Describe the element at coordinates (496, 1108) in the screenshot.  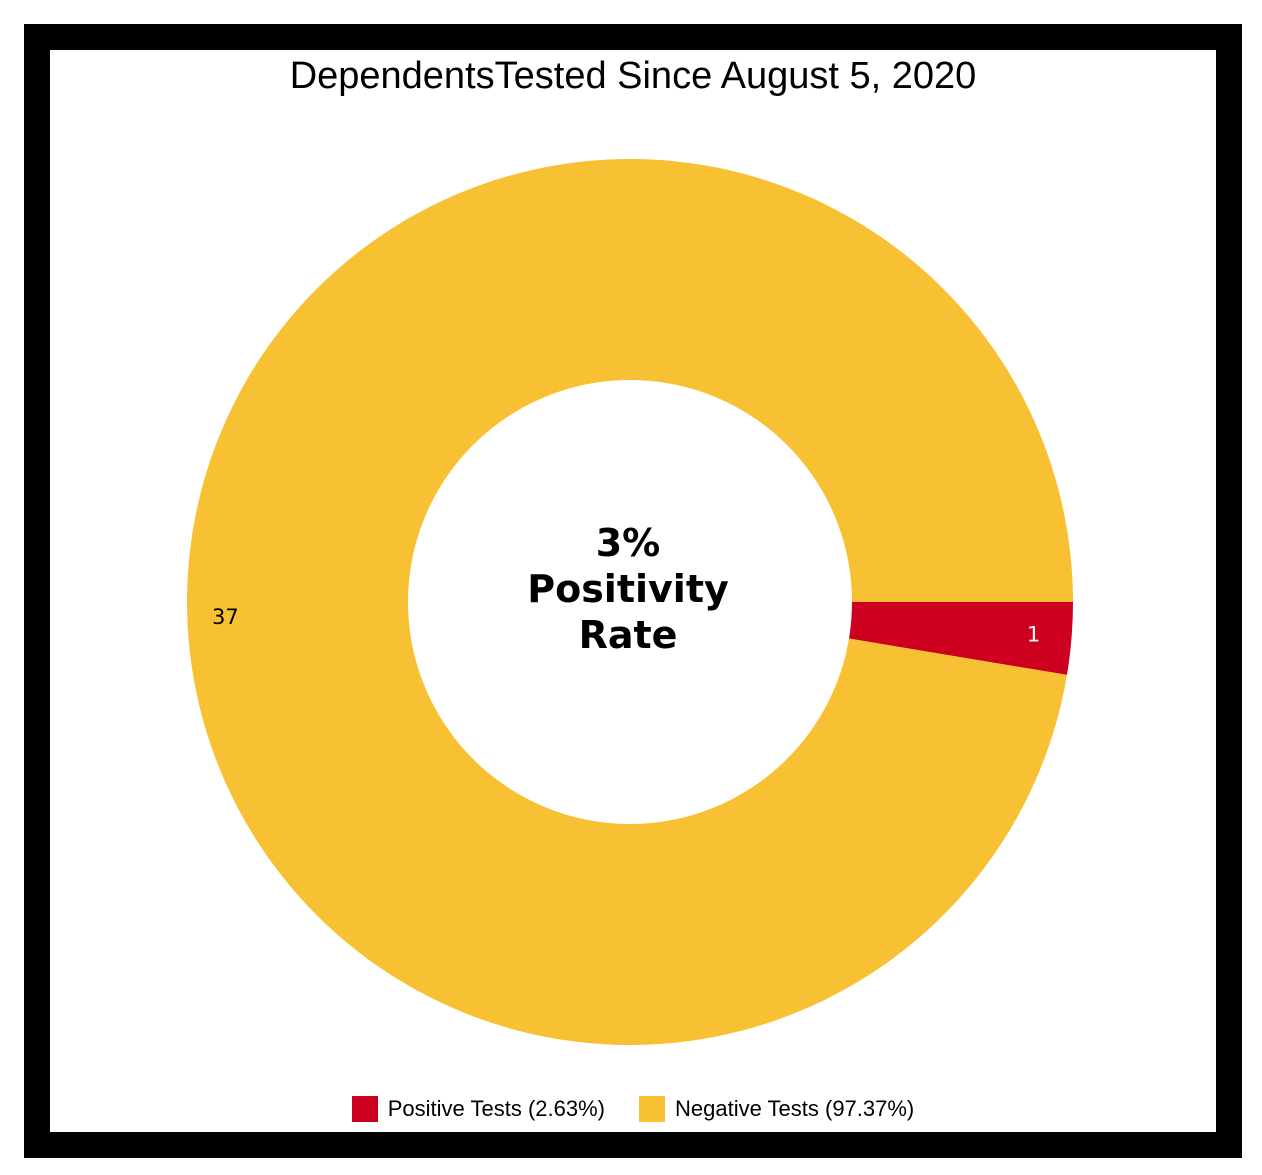
I see `legend-label-positive: Positive Tests (2.63%)` at that location.